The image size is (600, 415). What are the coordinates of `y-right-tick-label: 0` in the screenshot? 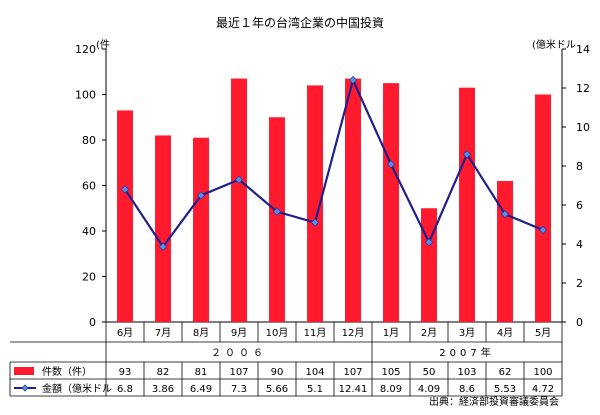 It's located at (579, 322).